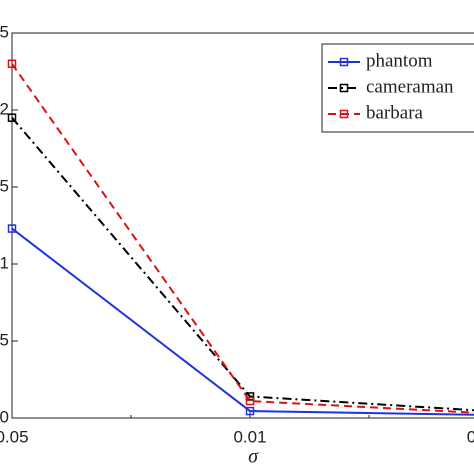 Image resolution: width=474 pixels, height=474 pixels. Describe the element at coordinates (399, 60) in the screenshot. I see `legend-label: phantom` at that location.